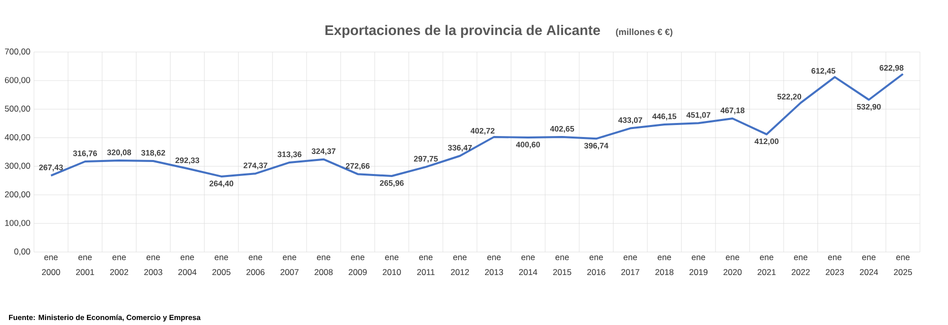 The height and width of the screenshot is (325, 948). I want to click on x-tick-label: ene 2015, so click(562, 266).